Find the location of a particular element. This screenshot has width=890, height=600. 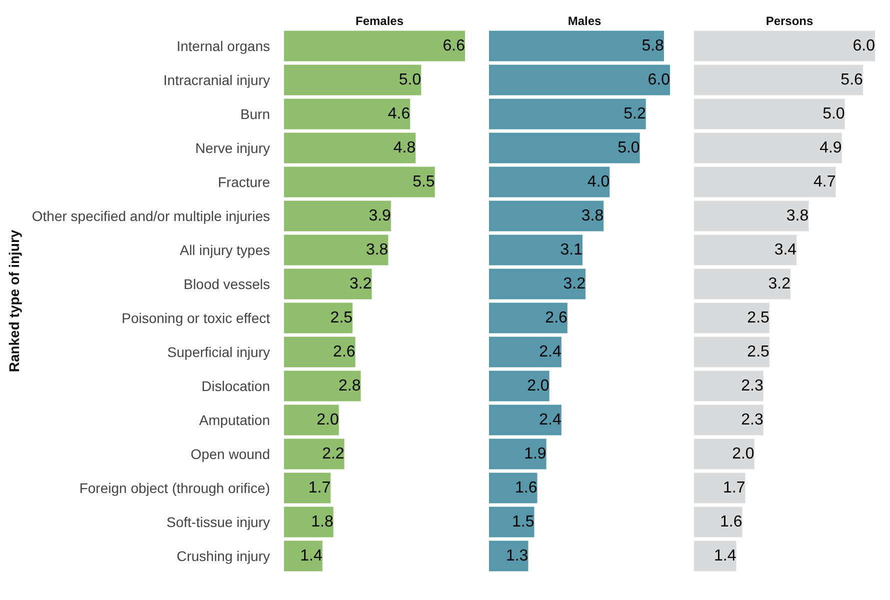

data-label: 1.3 is located at coordinates (517, 556).